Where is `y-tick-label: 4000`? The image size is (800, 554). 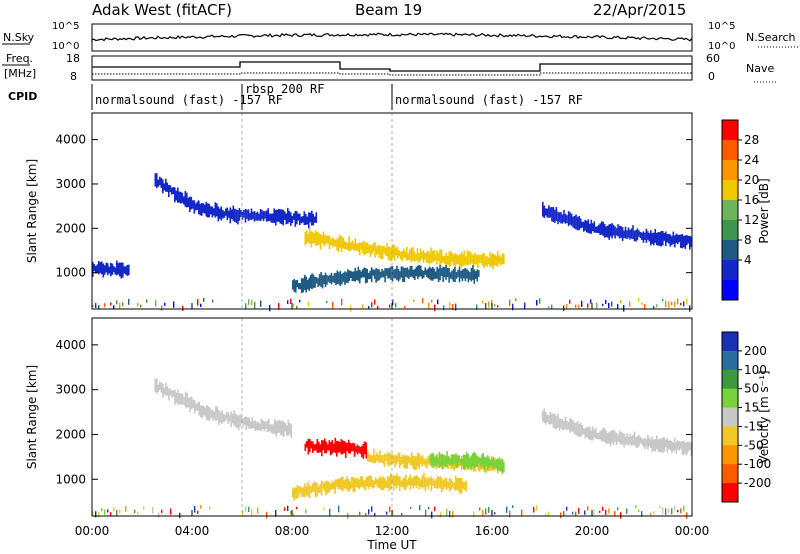 y-tick-label: 4000 is located at coordinates (70, 140).